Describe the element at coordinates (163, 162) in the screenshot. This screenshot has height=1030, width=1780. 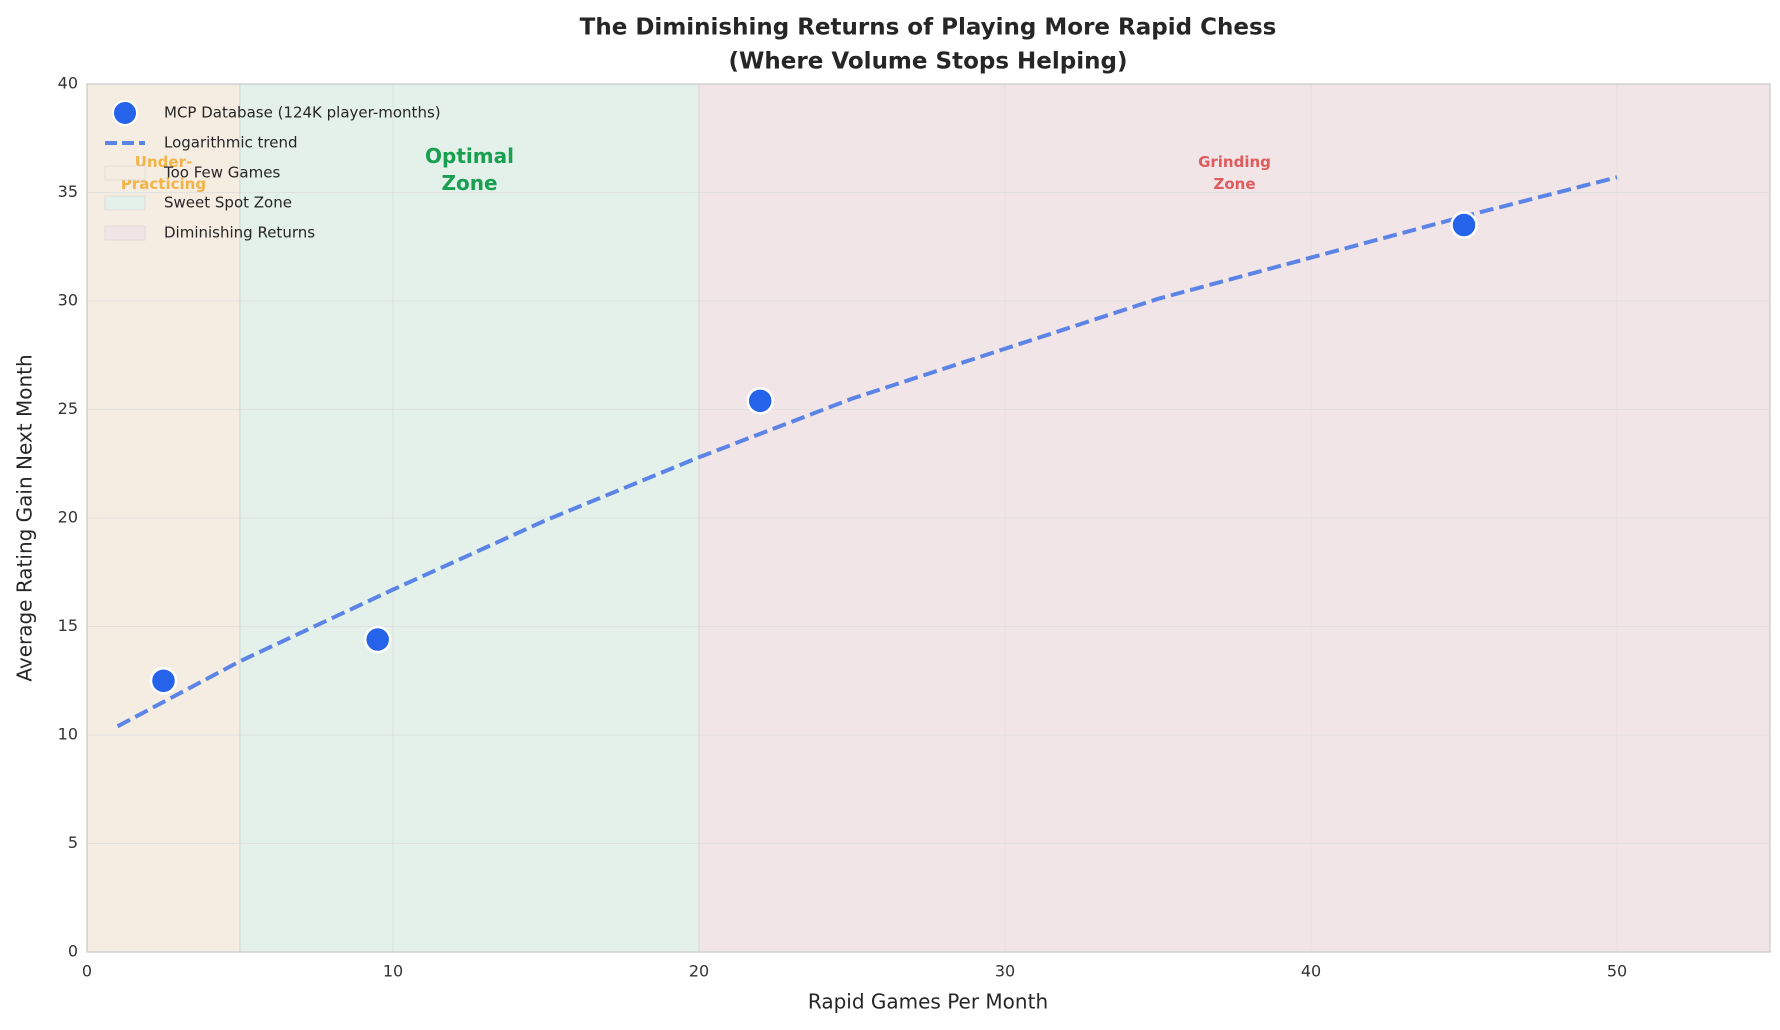
I see `zone-label-line: Under-` at that location.